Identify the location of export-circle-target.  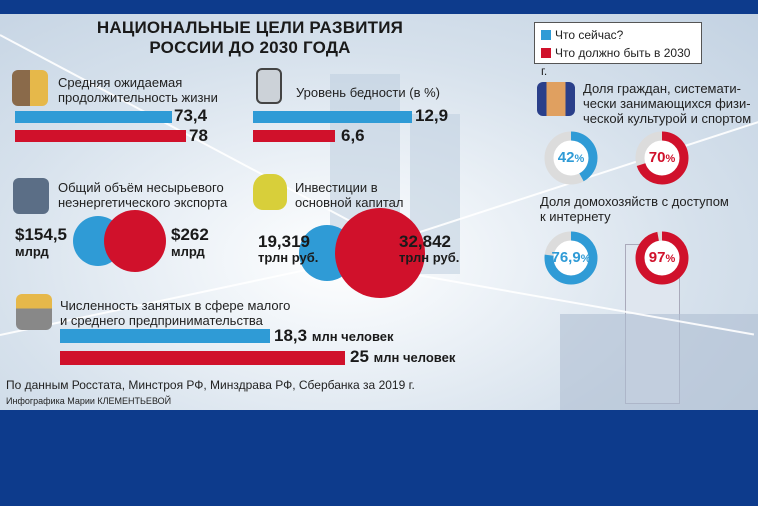
(135, 241).